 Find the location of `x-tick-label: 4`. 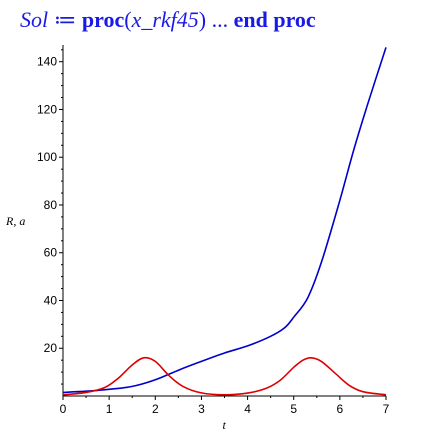

x-tick-label: 4 is located at coordinates (247, 409).